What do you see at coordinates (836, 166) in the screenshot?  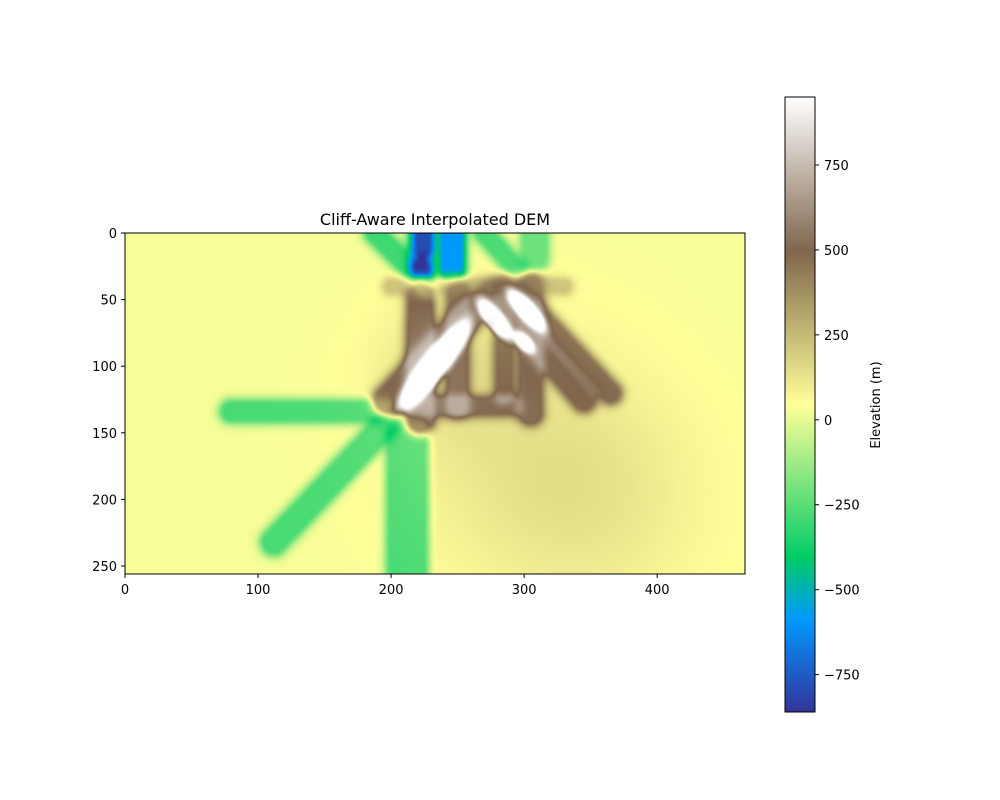 I see `colorbar-tick-label: 750` at bounding box center [836, 166].